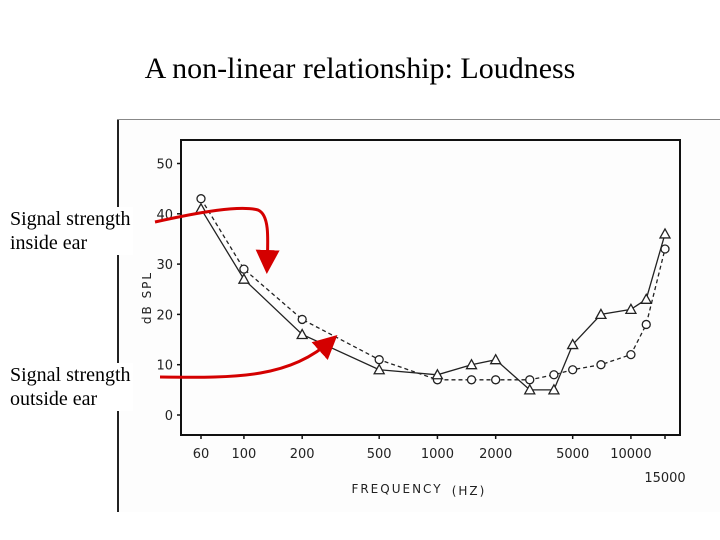 This screenshot has width=720, height=540. I want to click on y-tick-label: 40, so click(164, 215).